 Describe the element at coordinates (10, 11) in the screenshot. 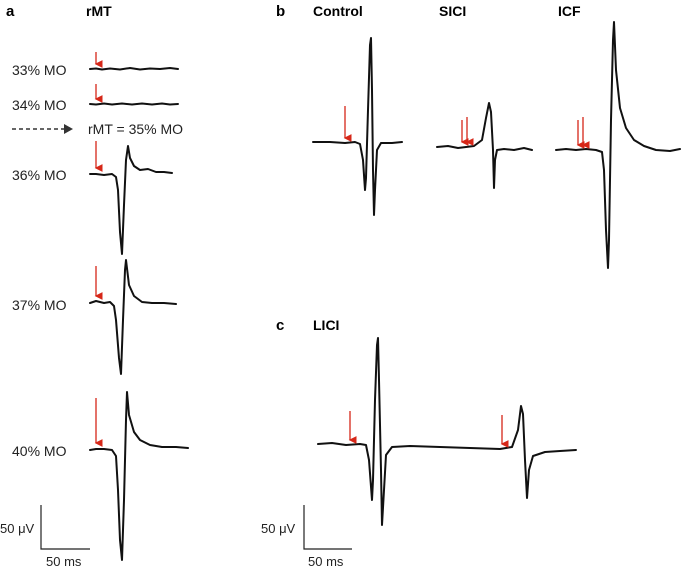

I see `panel-a-letter: a` at that location.